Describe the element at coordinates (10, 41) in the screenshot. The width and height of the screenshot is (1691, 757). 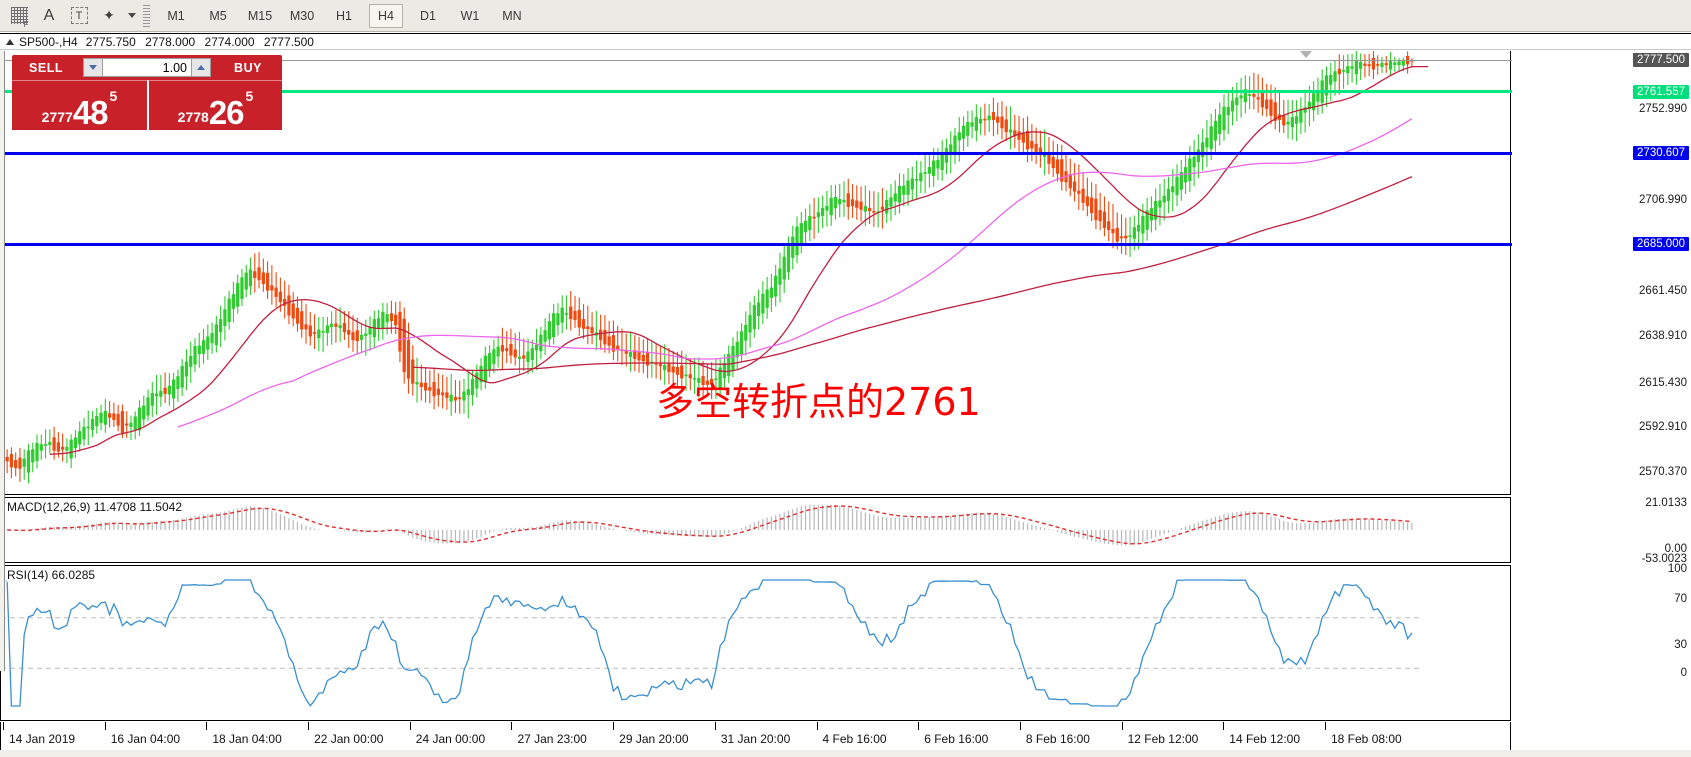
I see `collapse-triangle-icon` at that location.